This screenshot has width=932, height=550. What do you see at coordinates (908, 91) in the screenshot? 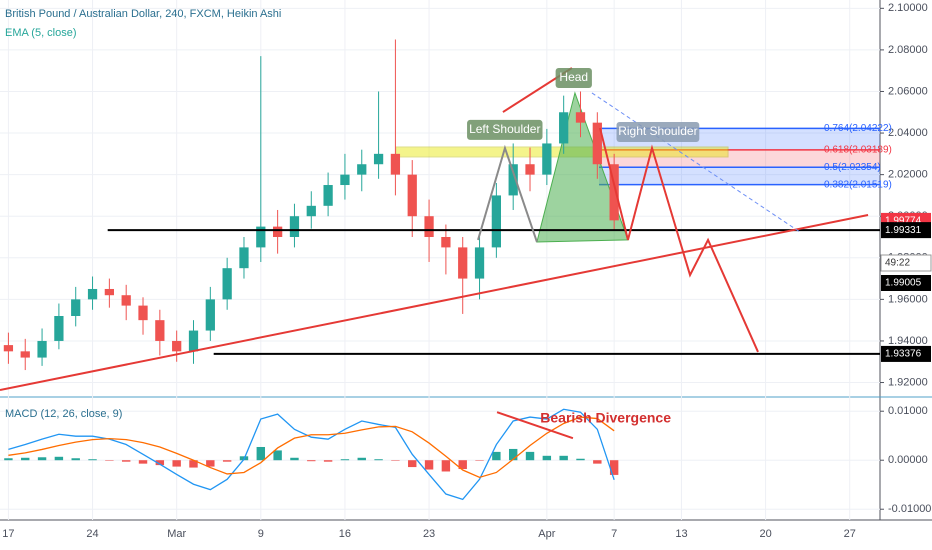
I see `y-tick-label: 2.06000` at bounding box center [908, 91].